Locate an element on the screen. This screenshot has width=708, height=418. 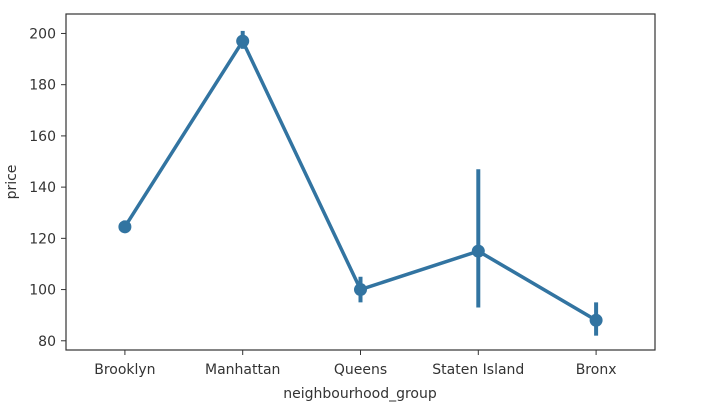
y-tick-label: 100 is located at coordinates (42, 291).